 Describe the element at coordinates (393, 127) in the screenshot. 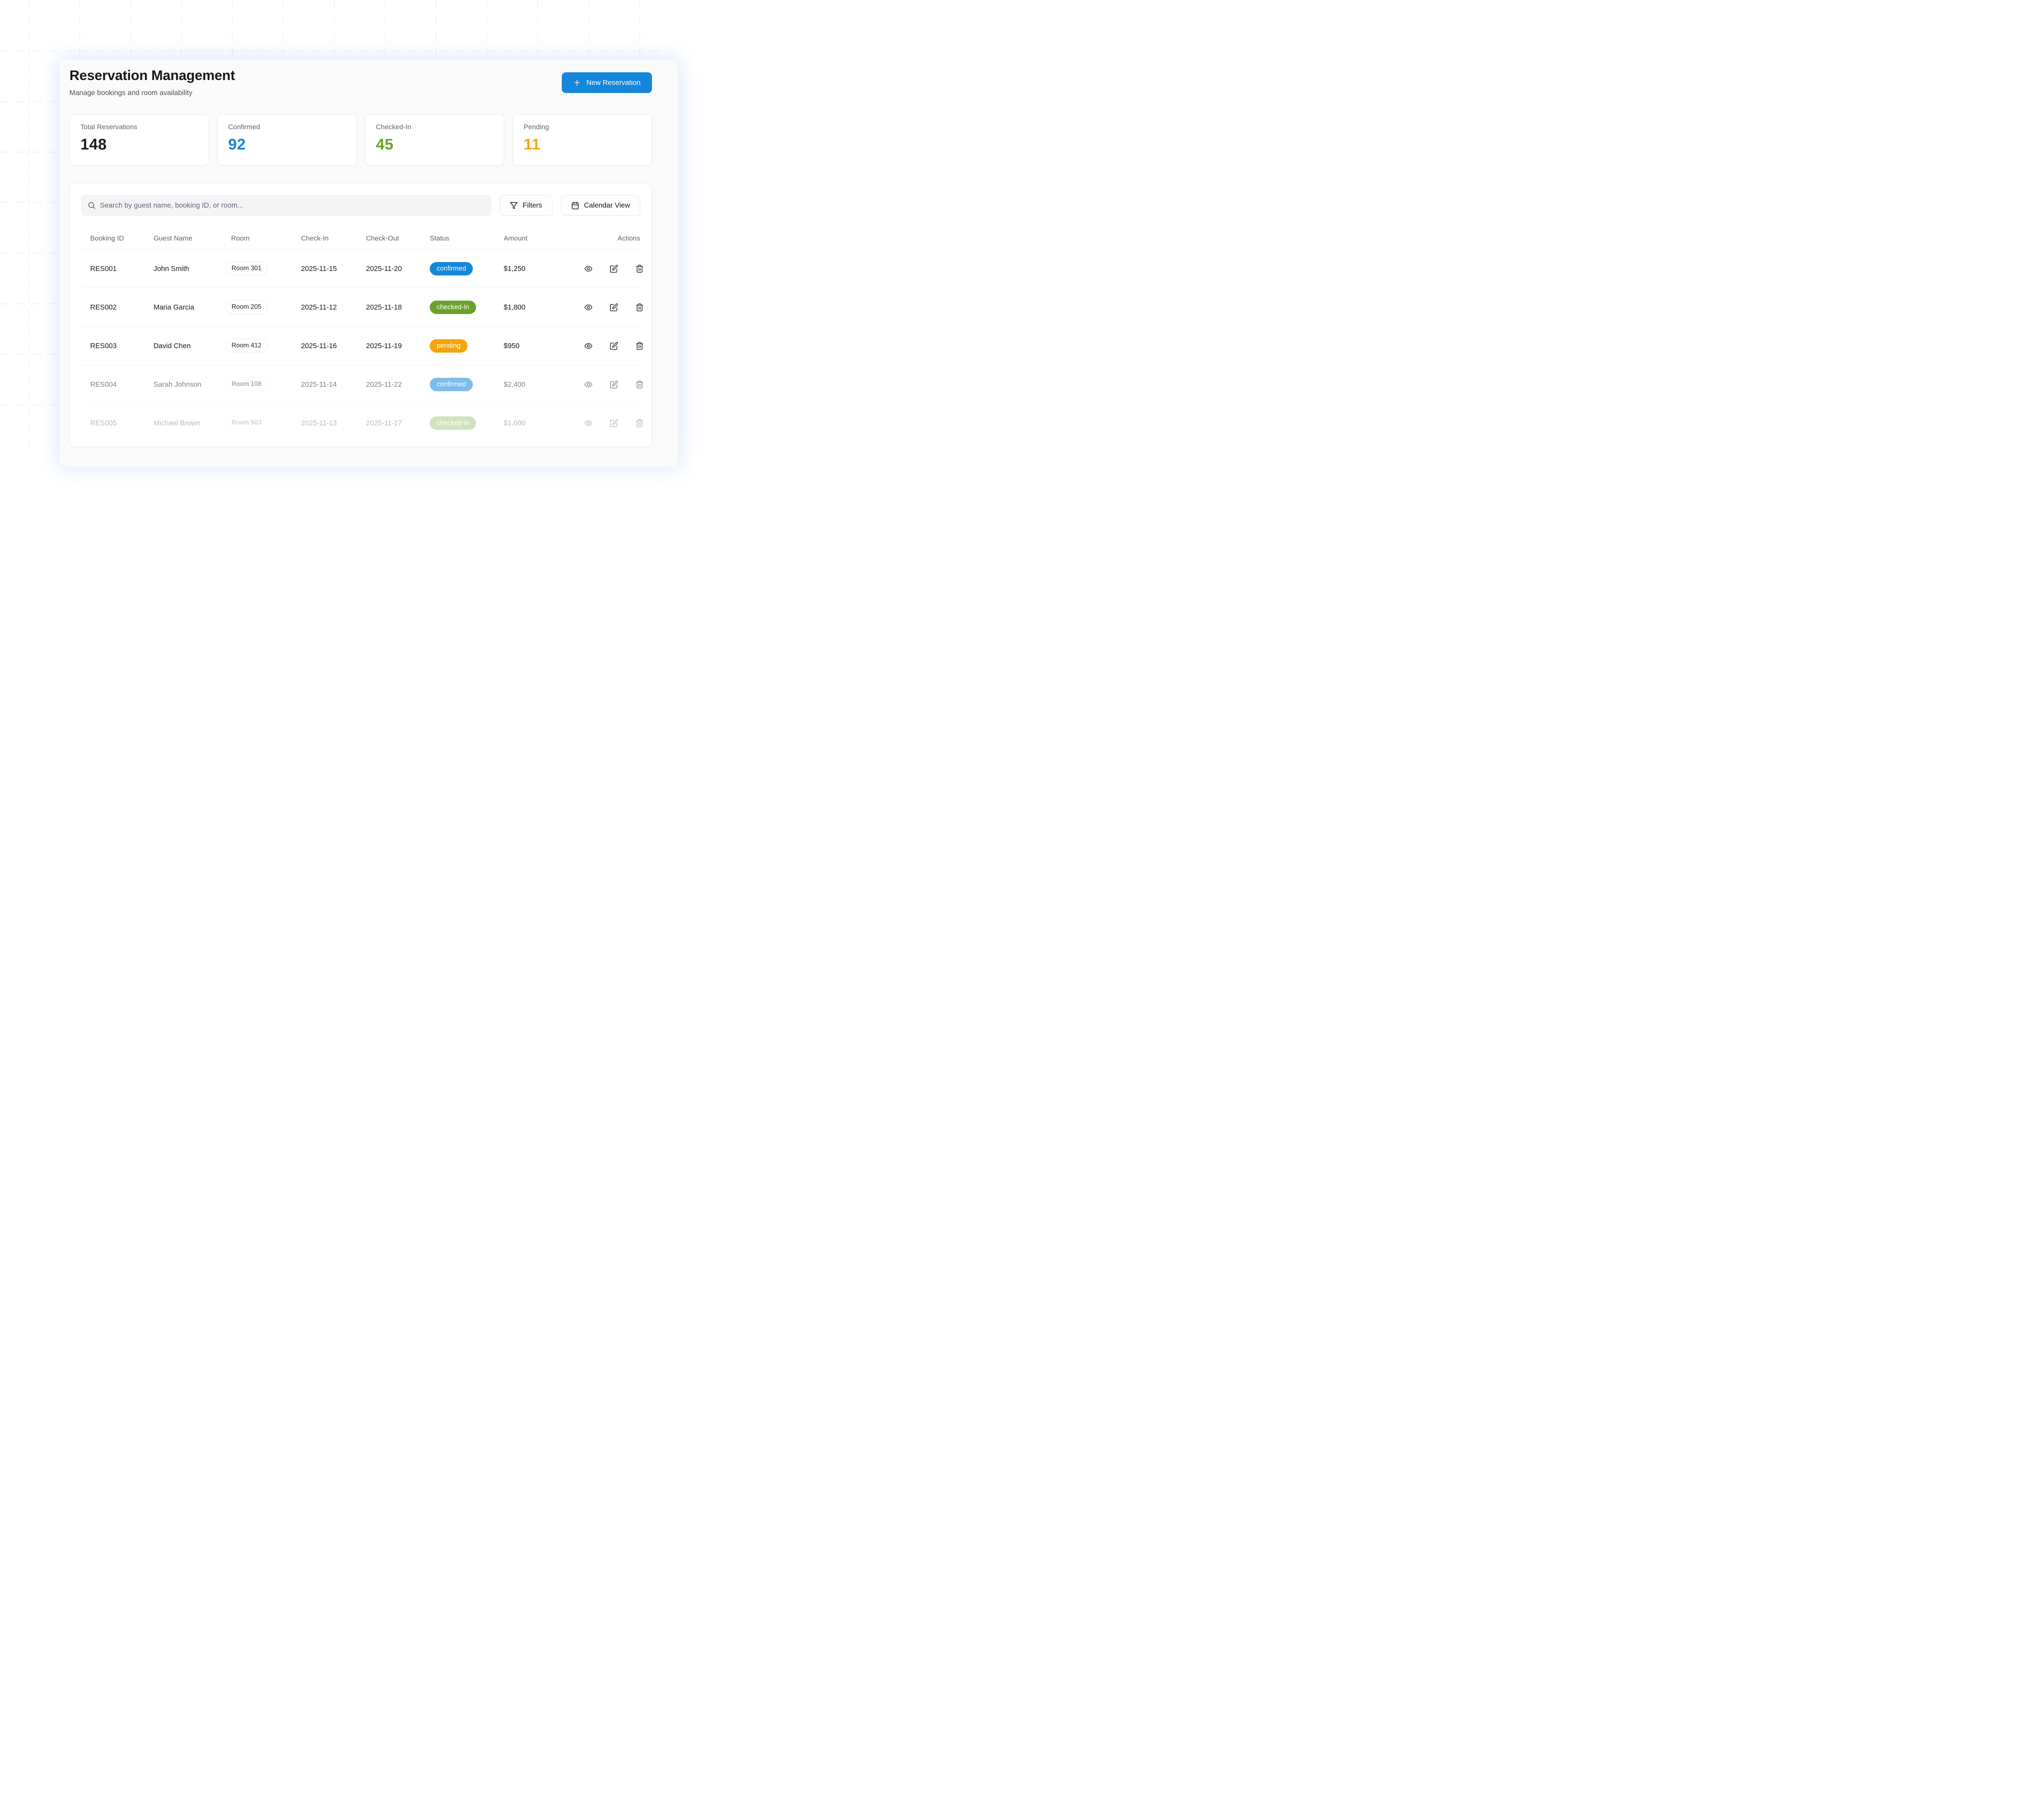

I see `stat-label: Checked-In` at that location.